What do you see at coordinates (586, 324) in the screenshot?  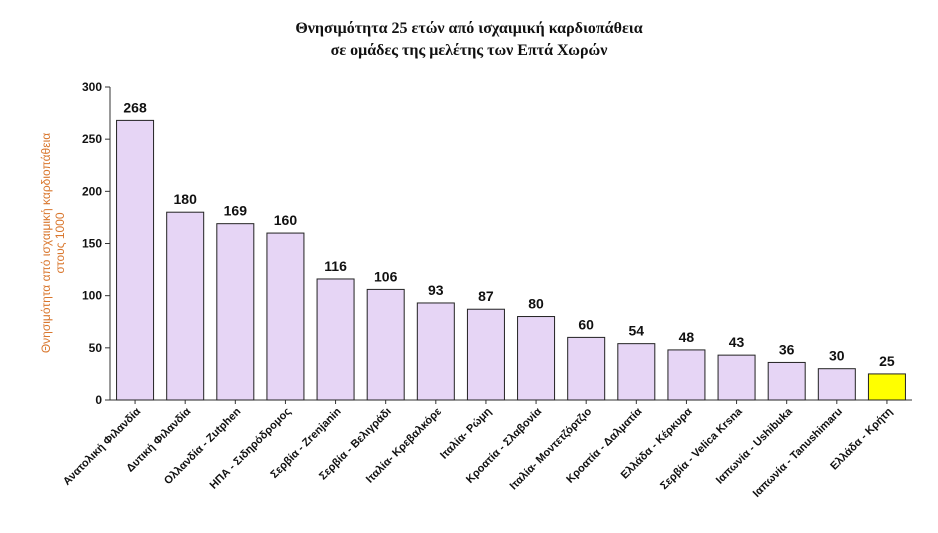 I see `bar-value-label: 60` at bounding box center [586, 324].